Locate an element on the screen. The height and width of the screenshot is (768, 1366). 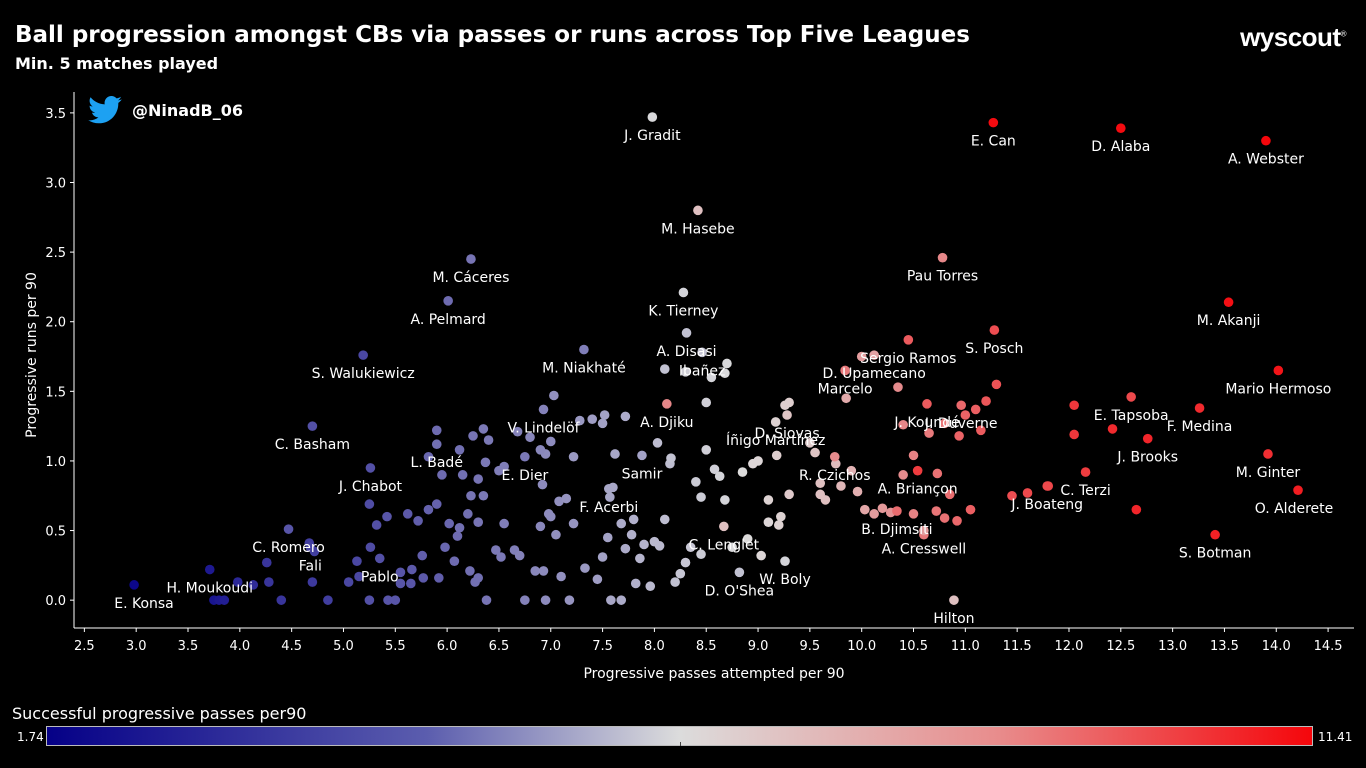
point-label: D. Alaba is located at coordinates (1120, 147).